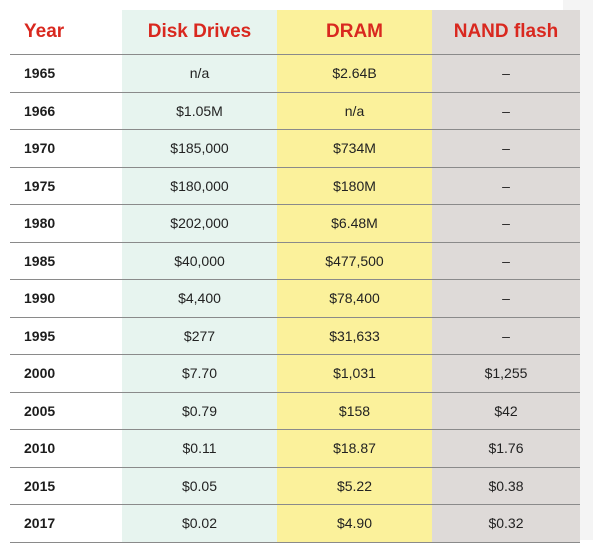 Image resolution: width=593 pixels, height=543 pixels. I want to click on table-row: 2010 $0.11 $18.87 $1.76, so click(295, 448).